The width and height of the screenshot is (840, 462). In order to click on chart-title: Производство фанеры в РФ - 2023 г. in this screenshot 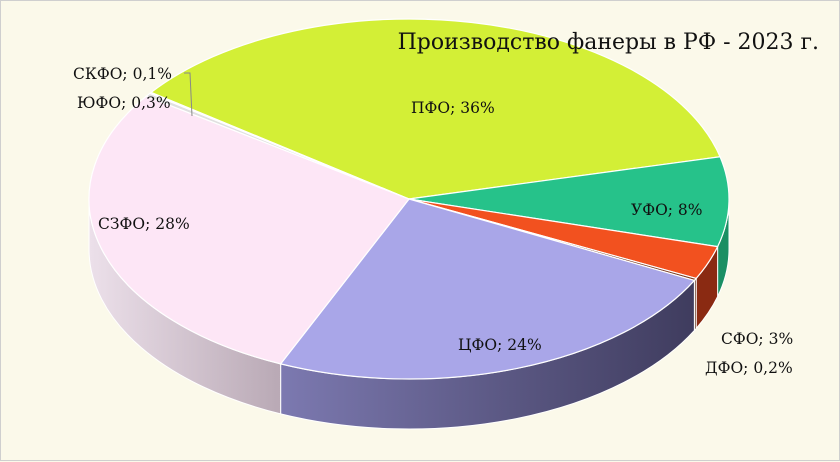, I will do `click(608, 42)`.